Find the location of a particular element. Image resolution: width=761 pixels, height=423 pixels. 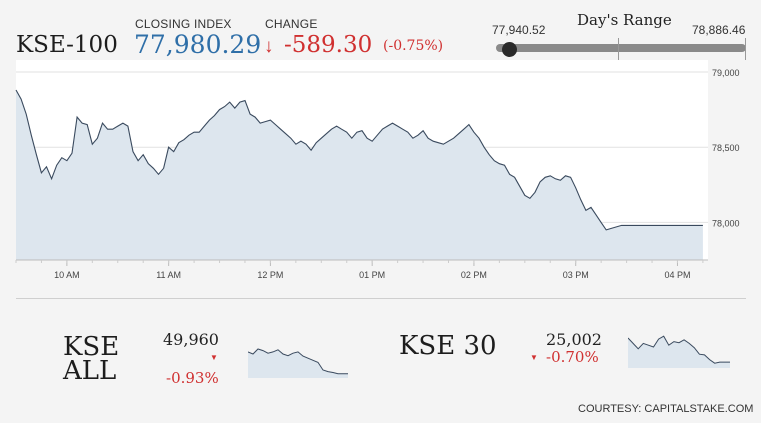

kse-all-title-text: KSE ALL is located at coordinates (91, 359).